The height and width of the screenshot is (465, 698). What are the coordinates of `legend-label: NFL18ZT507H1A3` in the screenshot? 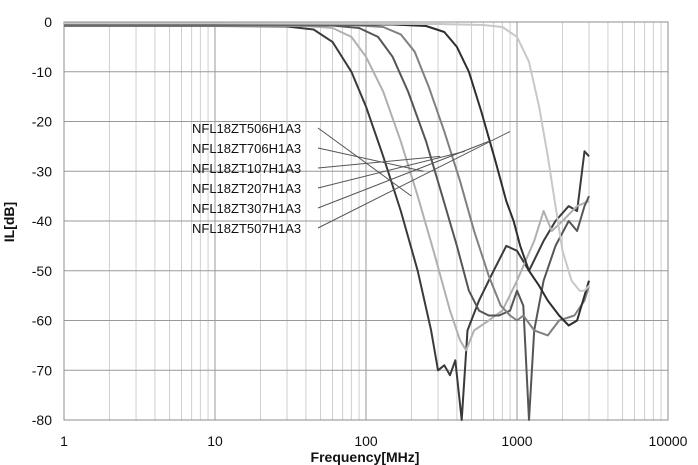 It's located at (246, 228).